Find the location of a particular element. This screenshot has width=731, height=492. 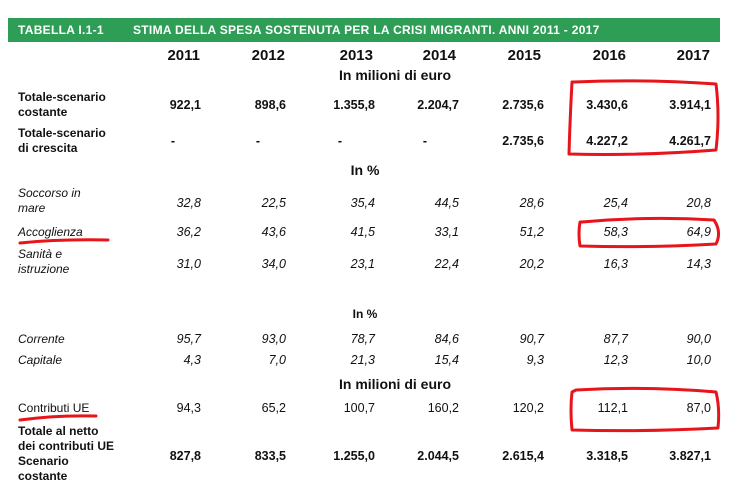

table-cell: 10,0 is located at coordinates (698, 360).